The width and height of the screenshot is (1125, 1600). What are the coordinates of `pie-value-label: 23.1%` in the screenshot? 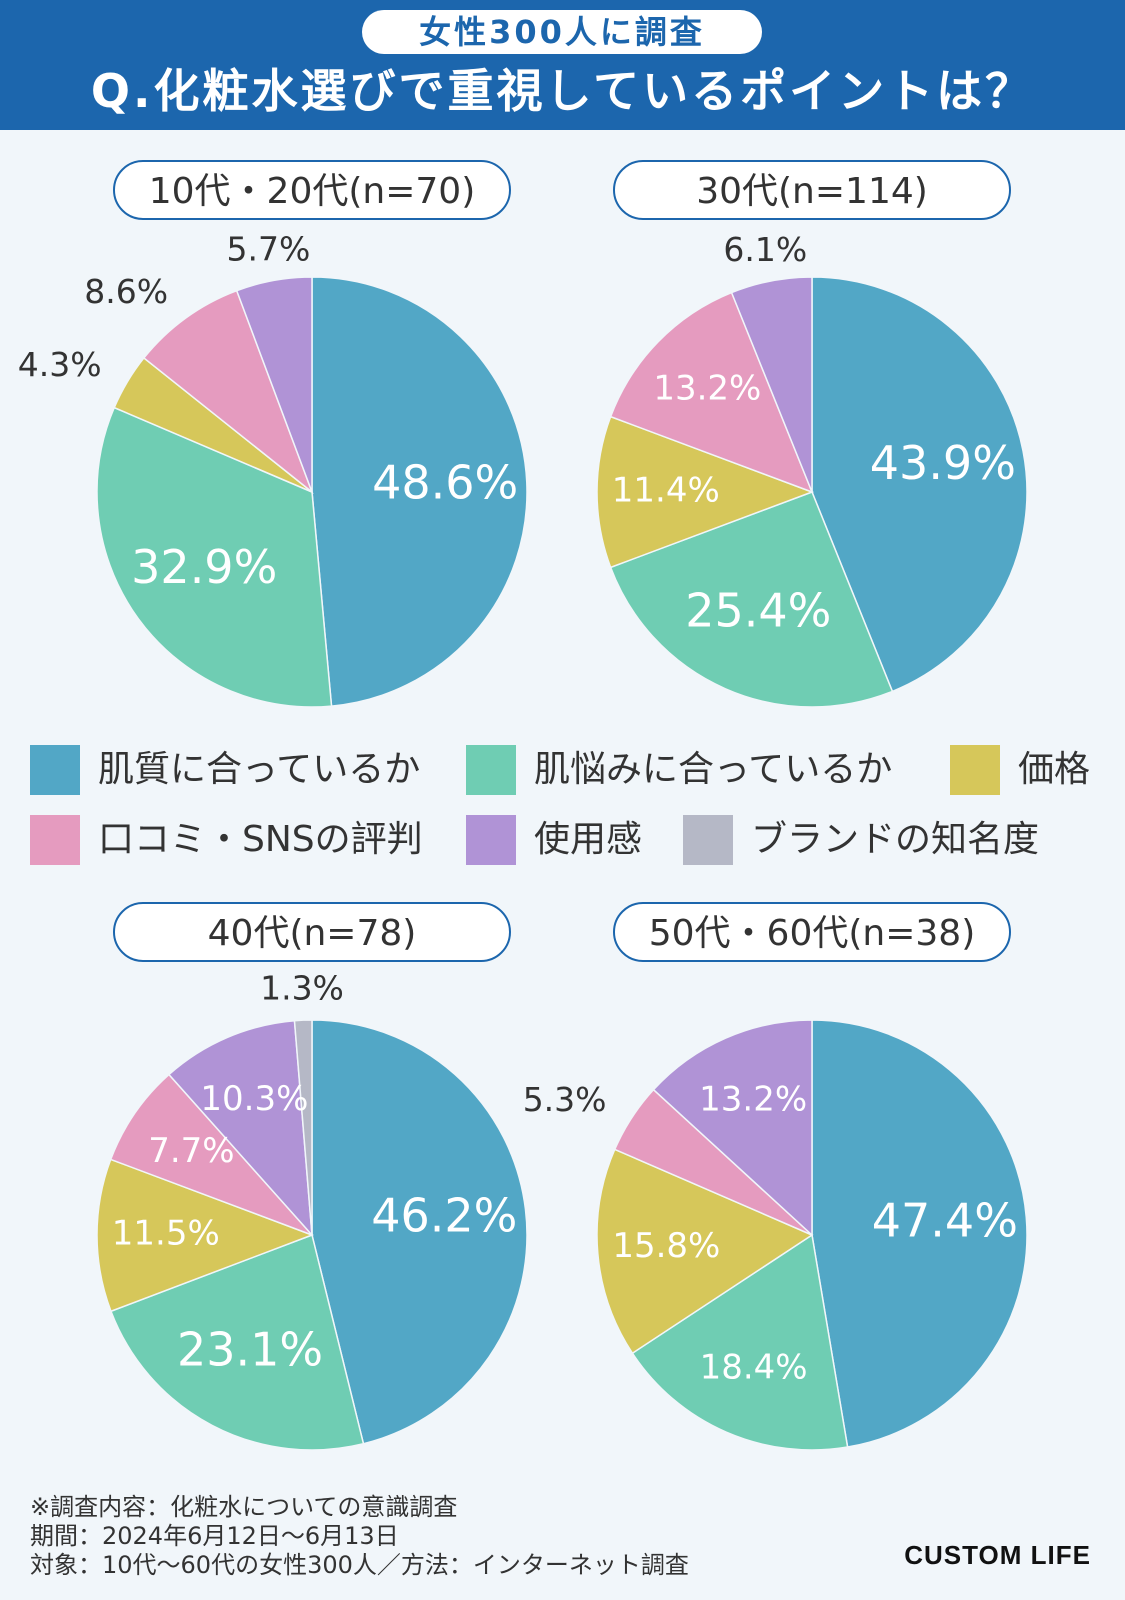 It's located at (250, 1350).